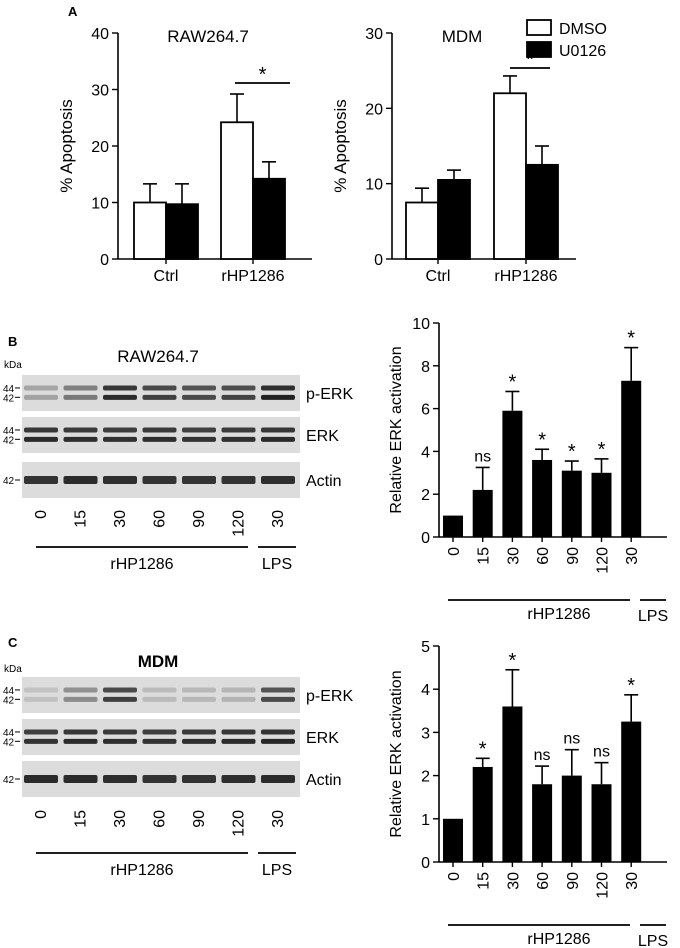 The image size is (680, 948). I want to click on legend-label: U0126, so click(582, 51).